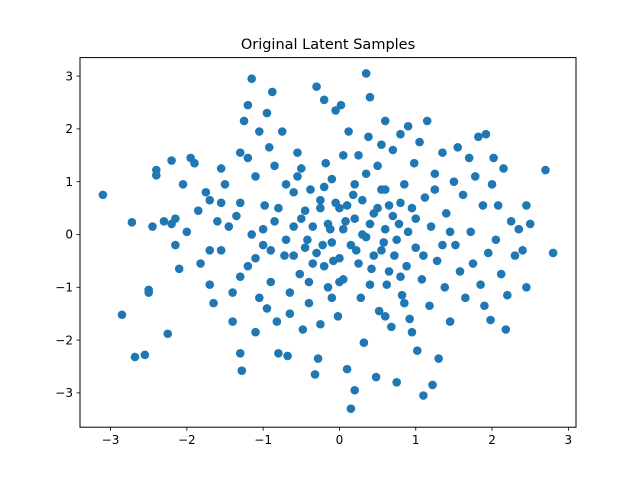 The image size is (640, 480). I want to click on x-axis: −3 −2 −1 0 1 2 3, so click(337, 437).